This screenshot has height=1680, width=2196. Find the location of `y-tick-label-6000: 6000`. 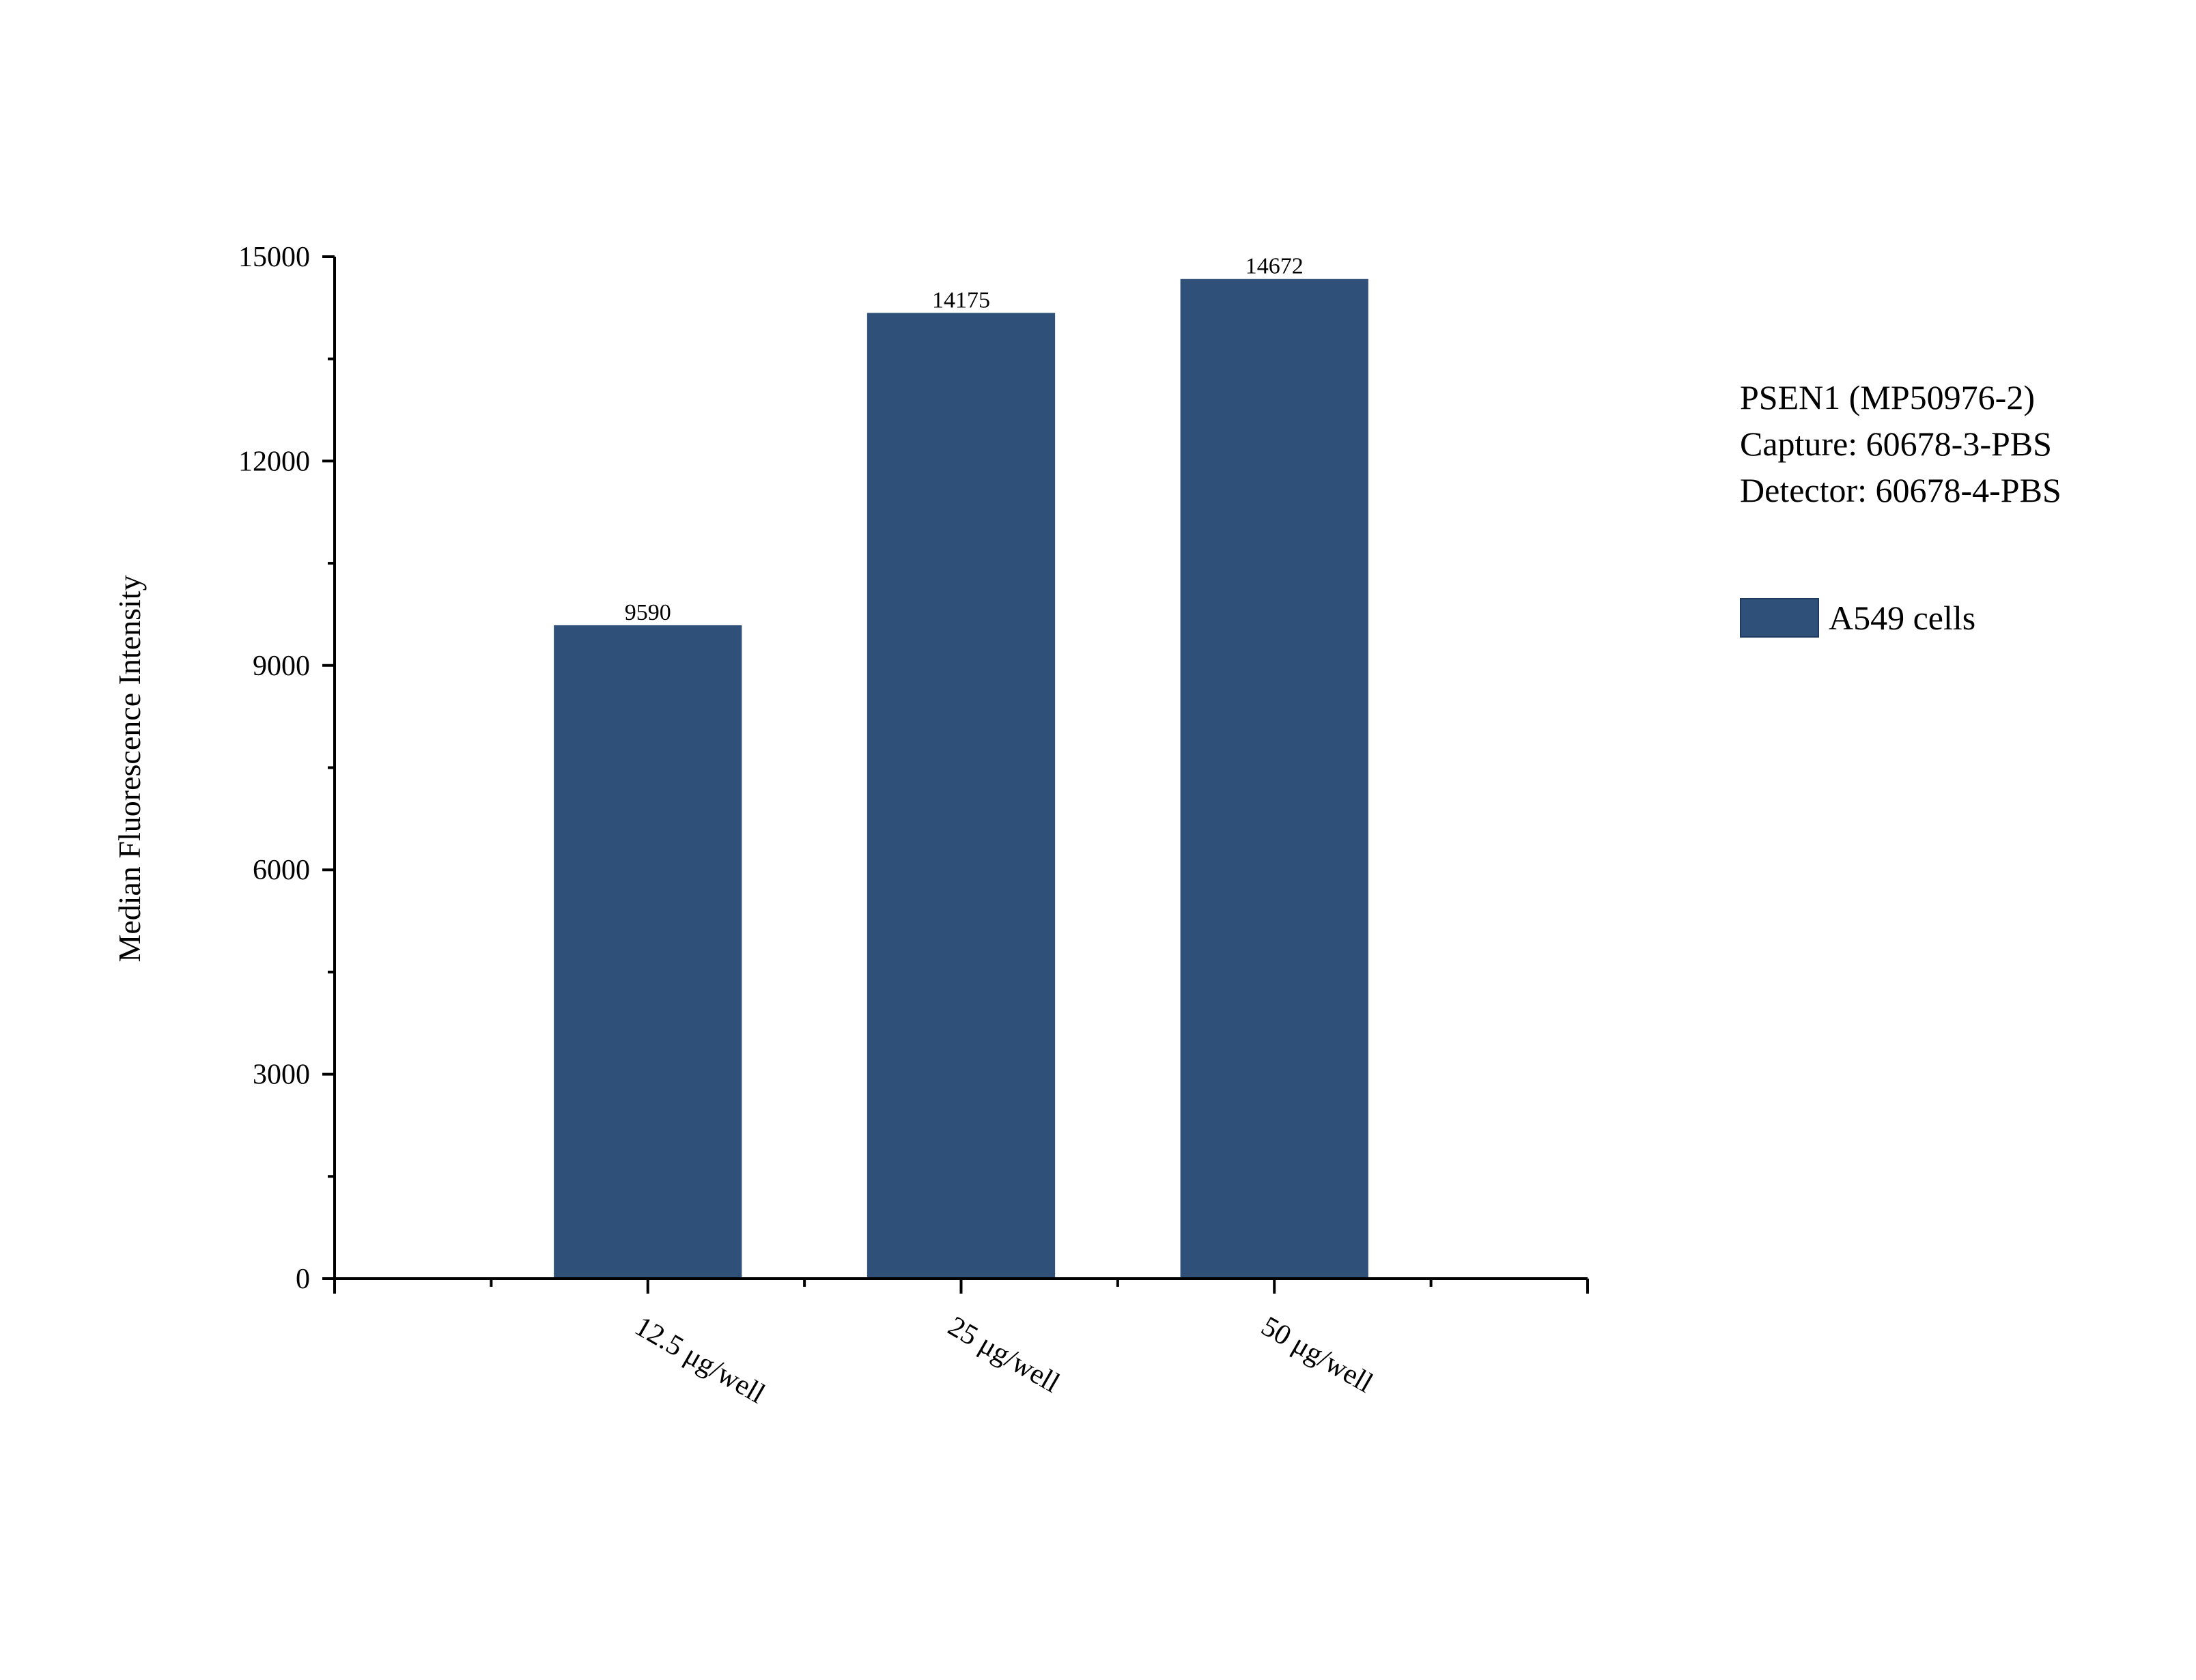

y-tick-label-6000: 6000 is located at coordinates (282, 870).